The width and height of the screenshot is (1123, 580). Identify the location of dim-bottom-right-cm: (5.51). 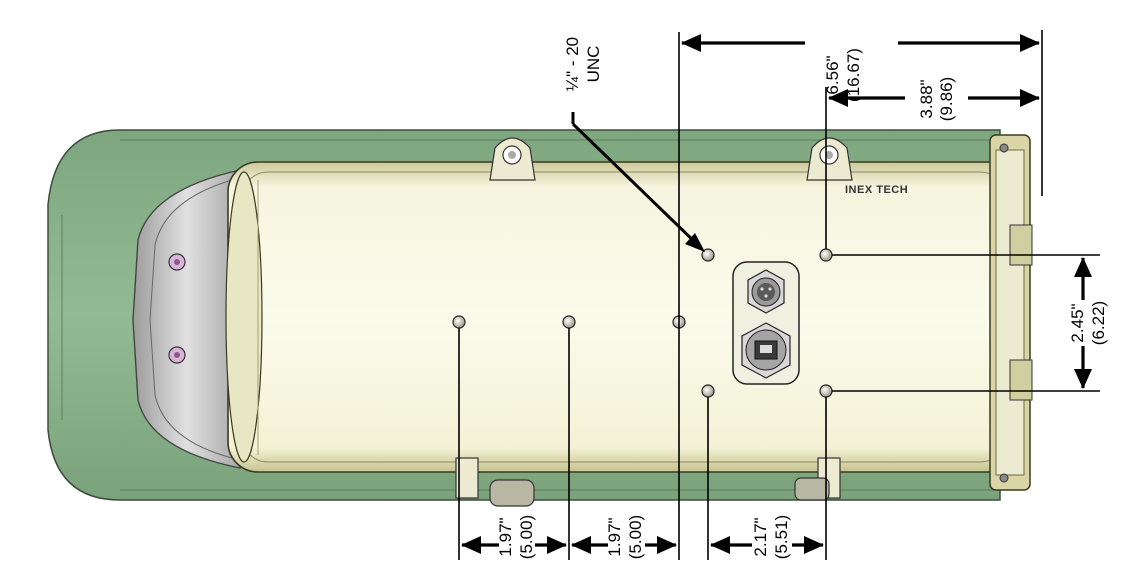
(781, 537).